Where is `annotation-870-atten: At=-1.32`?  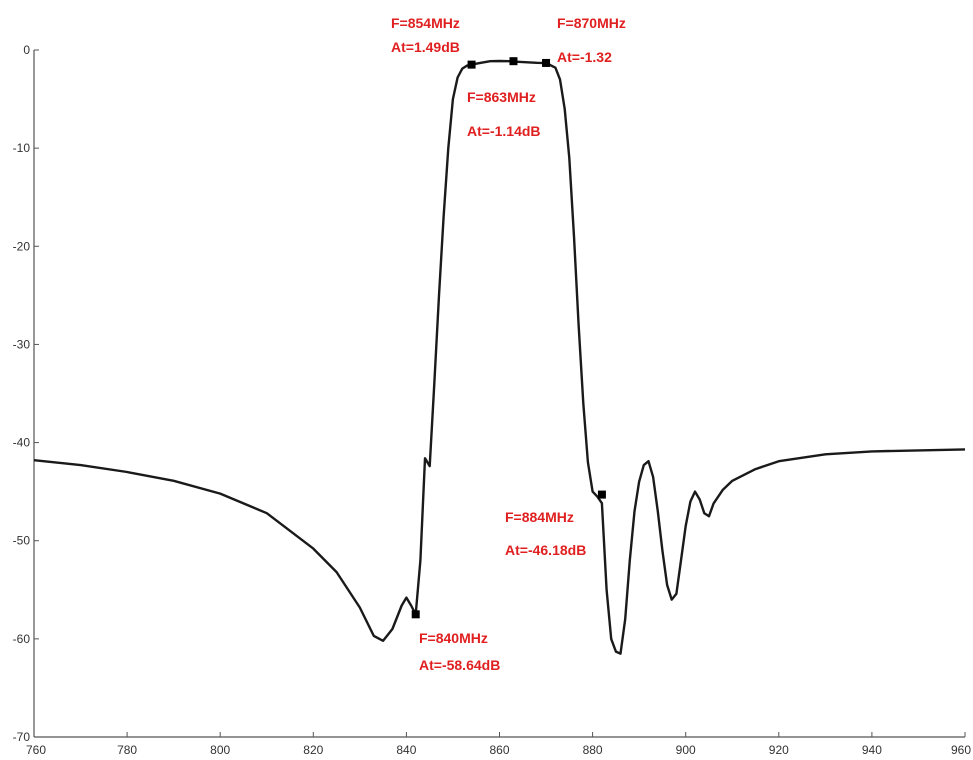 annotation-870-atten: At=-1.32 is located at coordinates (584, 57).